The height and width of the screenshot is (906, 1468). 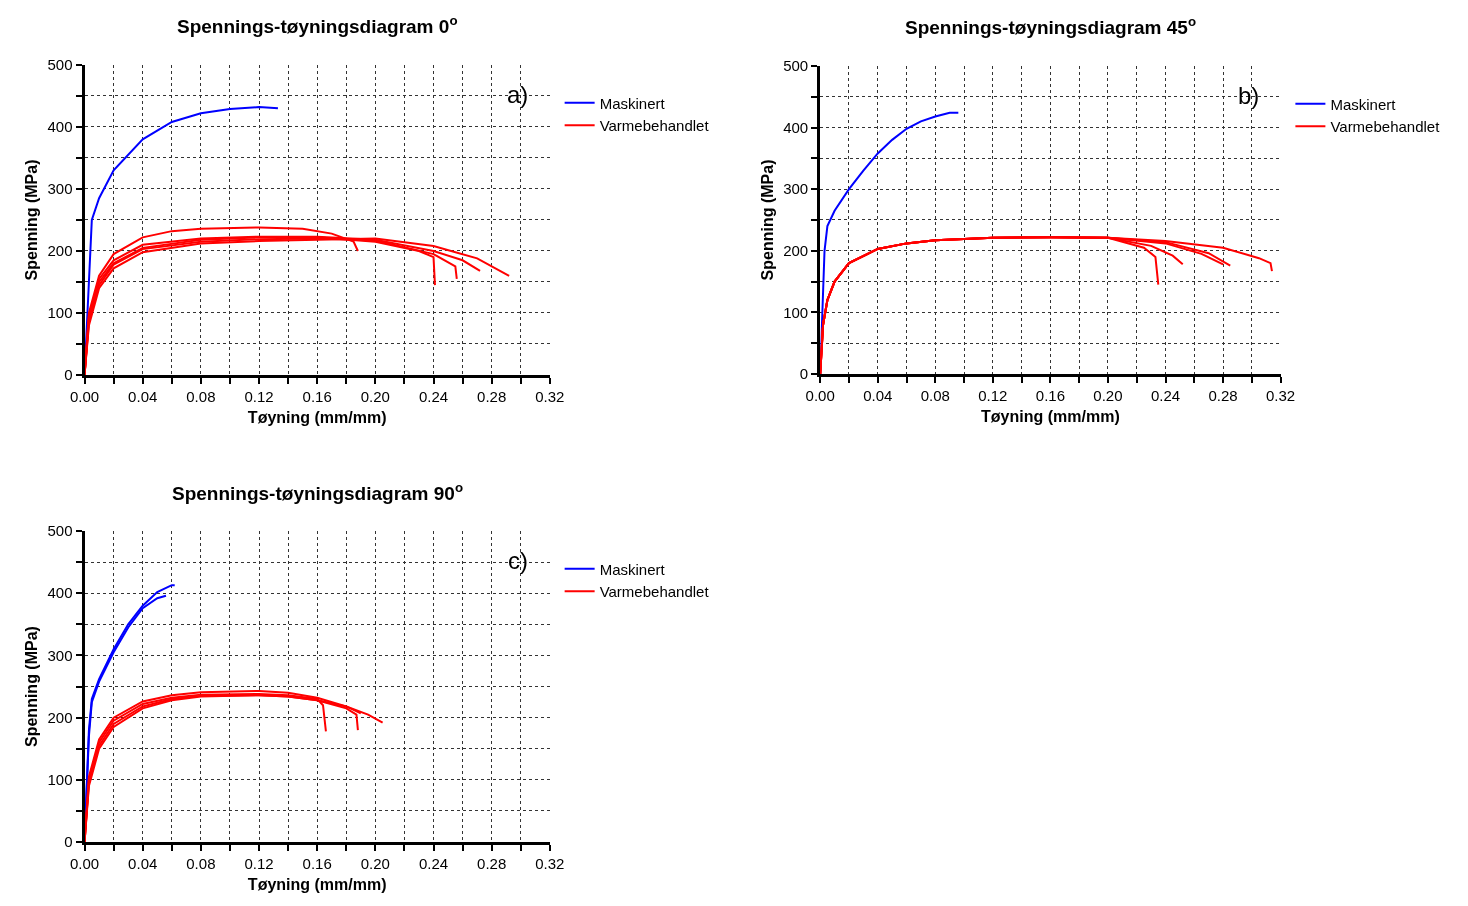 I want to click on annotation: b), so click(x=1249, y=95).